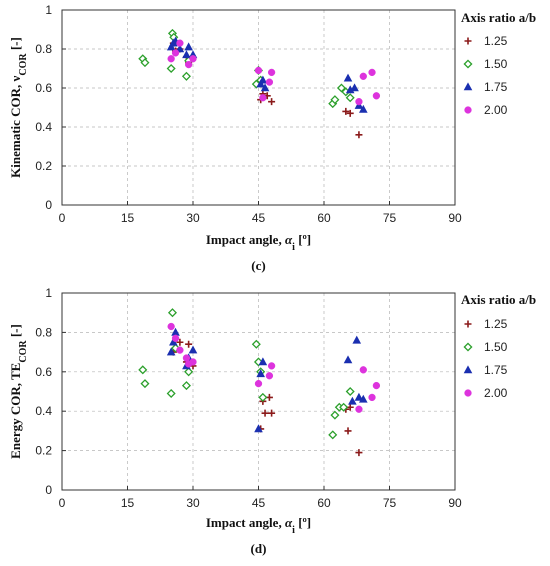 This screenshot has height=566, width=550. What do you see at coordinates (390, 503) in the screenshot?
I see `x-tick-label: 75` at bounding box center [390, 503].